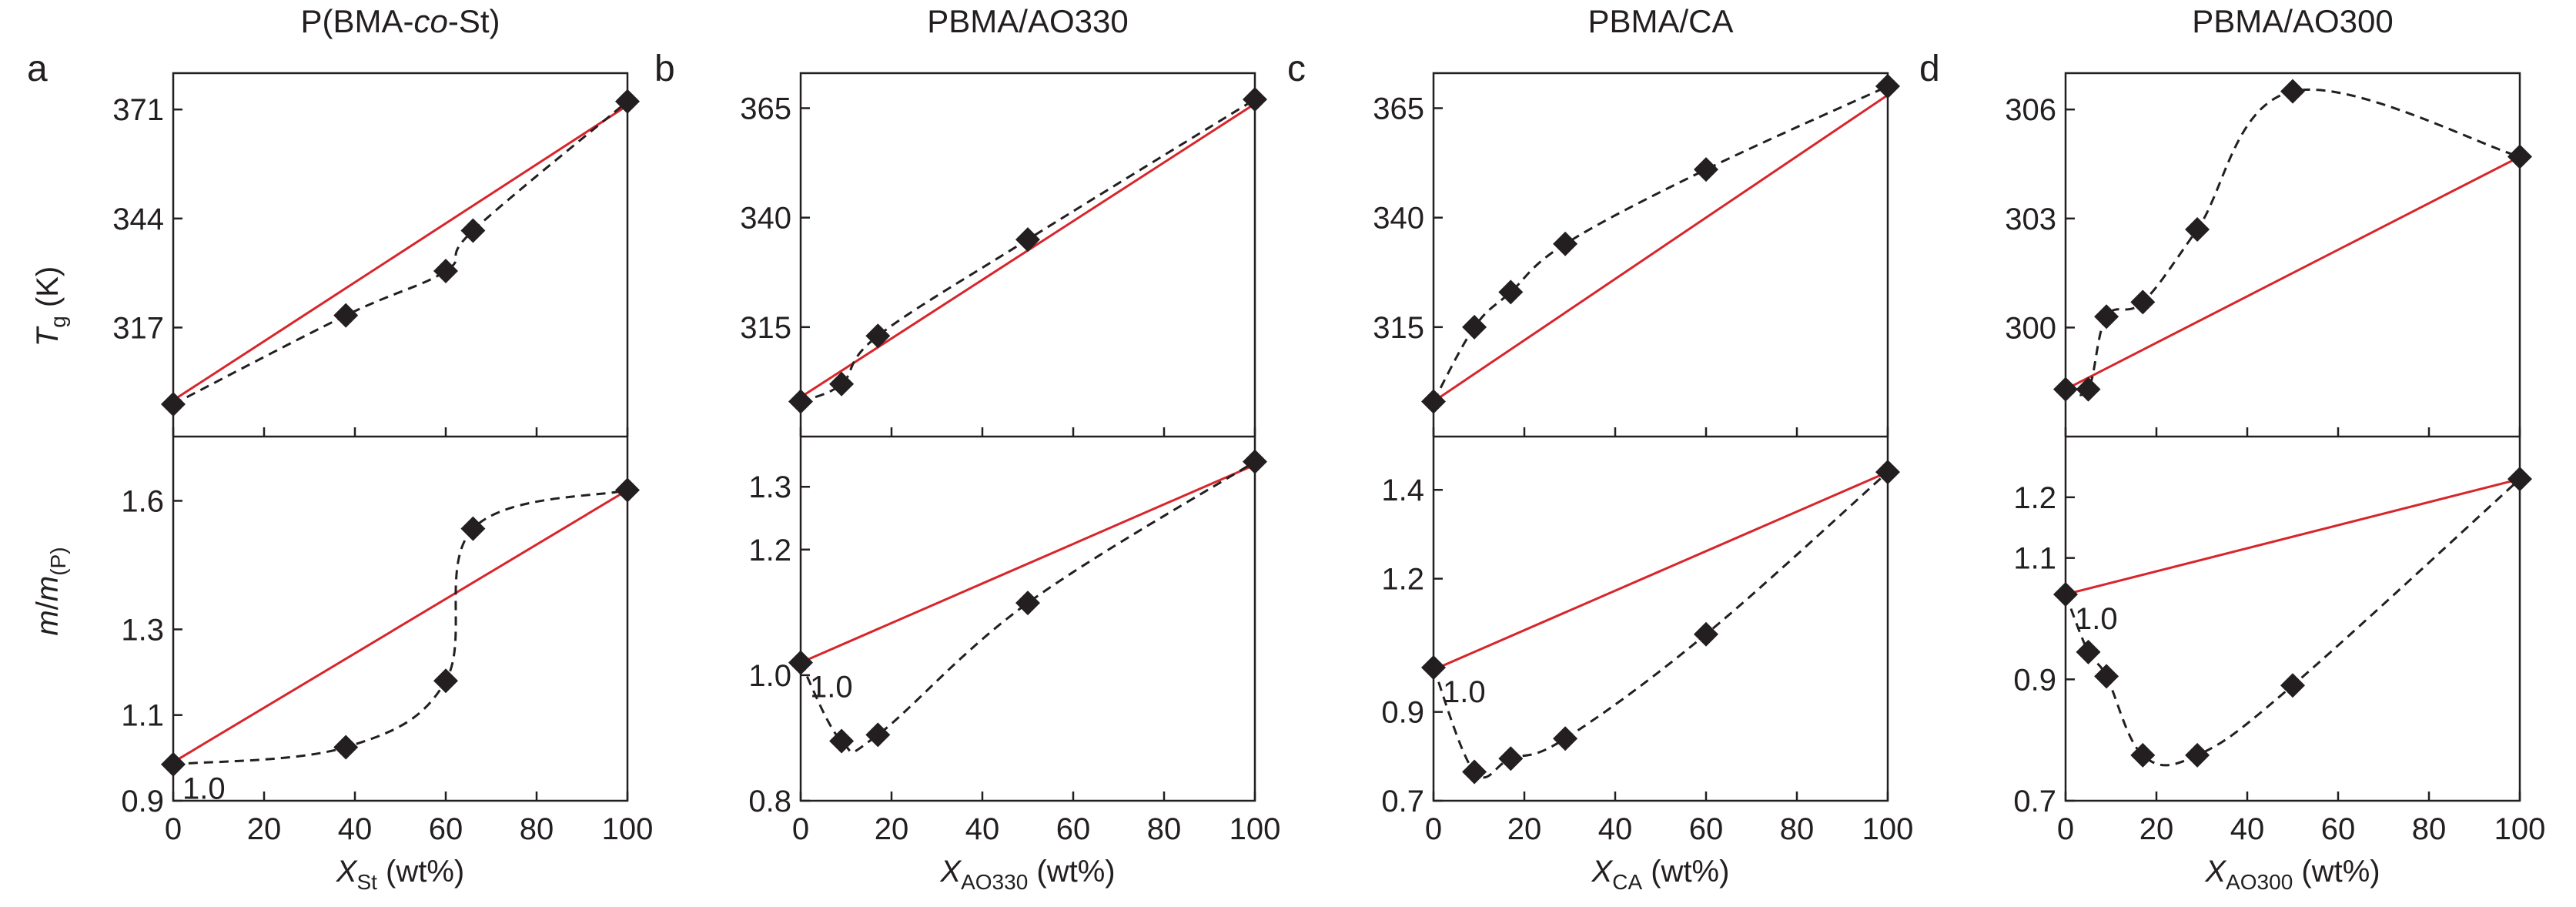  I want to click on panel-title: PBMA/AO300, so click(2293, 21).